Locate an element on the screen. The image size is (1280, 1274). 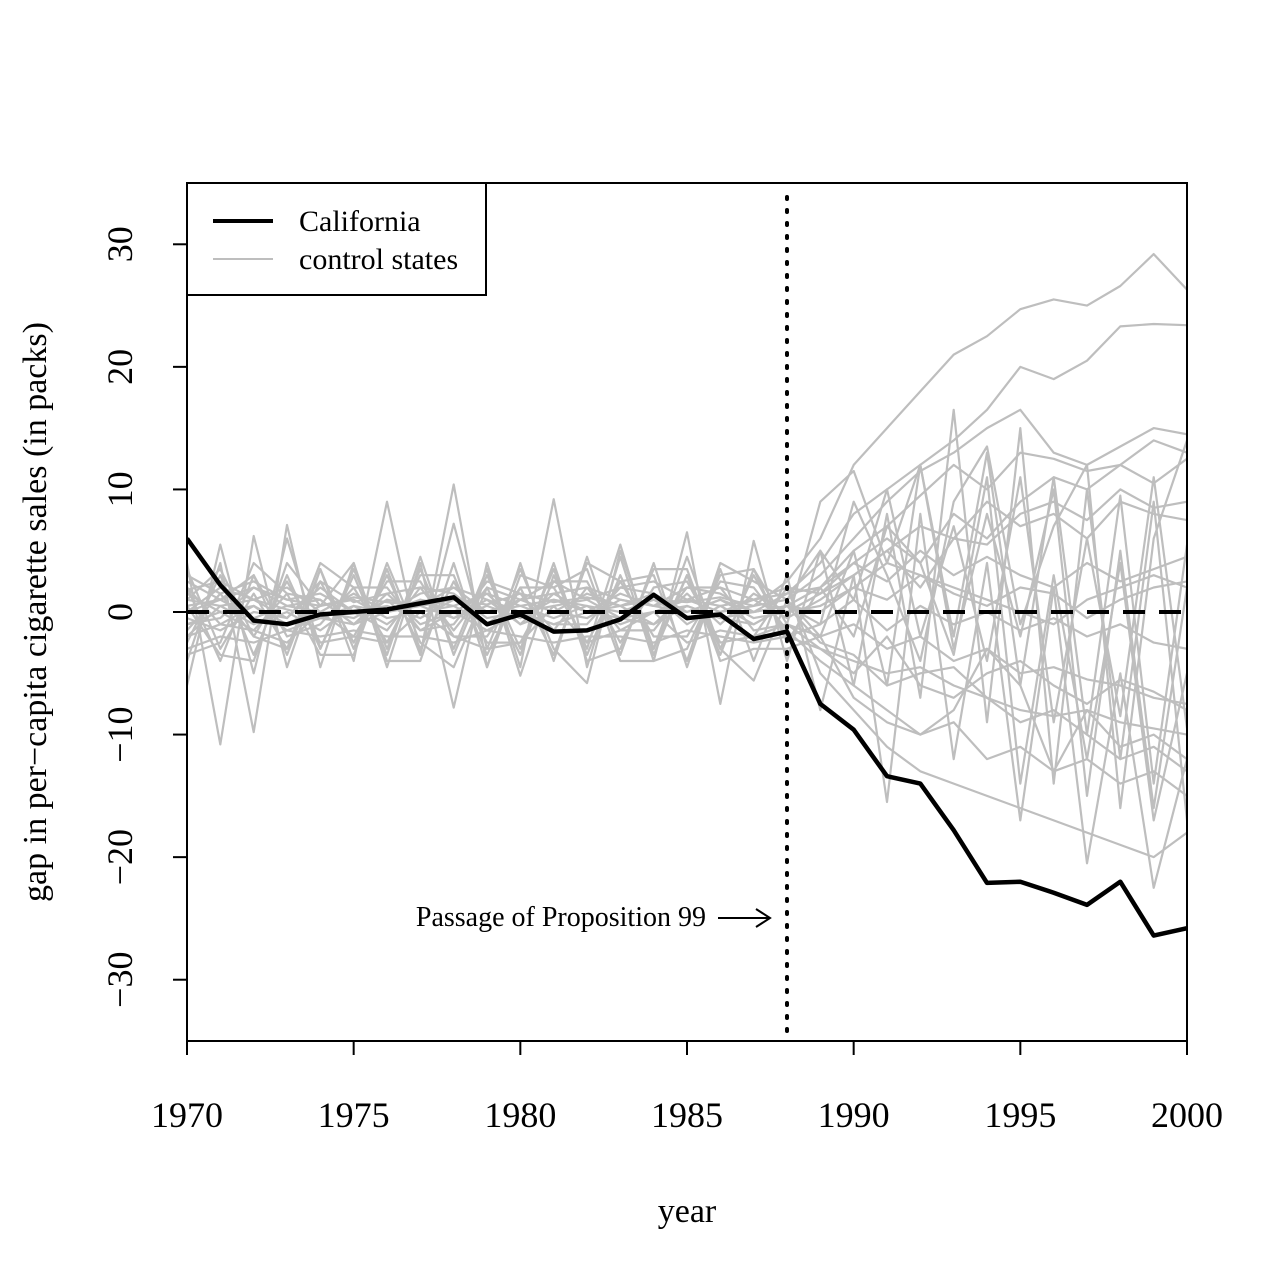
y-tick-label: −20 is located at coordinates (120, 857).